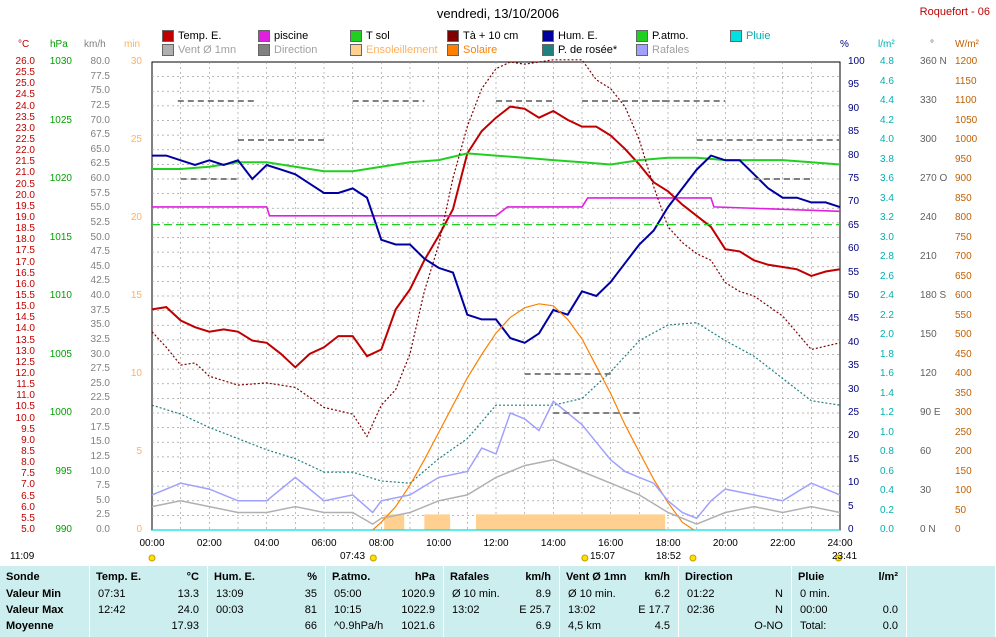 Image resolution: width=996 pixels, height=637 pixels. Describe the element at coordinates (323, 543) in the screenshot. I see `x-tick-label: 06:00` at that location.